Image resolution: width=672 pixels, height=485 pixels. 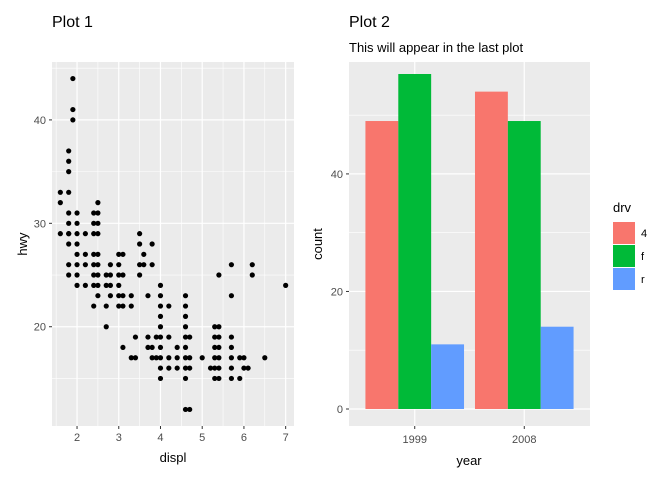 I want to click on legend-key-r, so click(x=624, y=279).